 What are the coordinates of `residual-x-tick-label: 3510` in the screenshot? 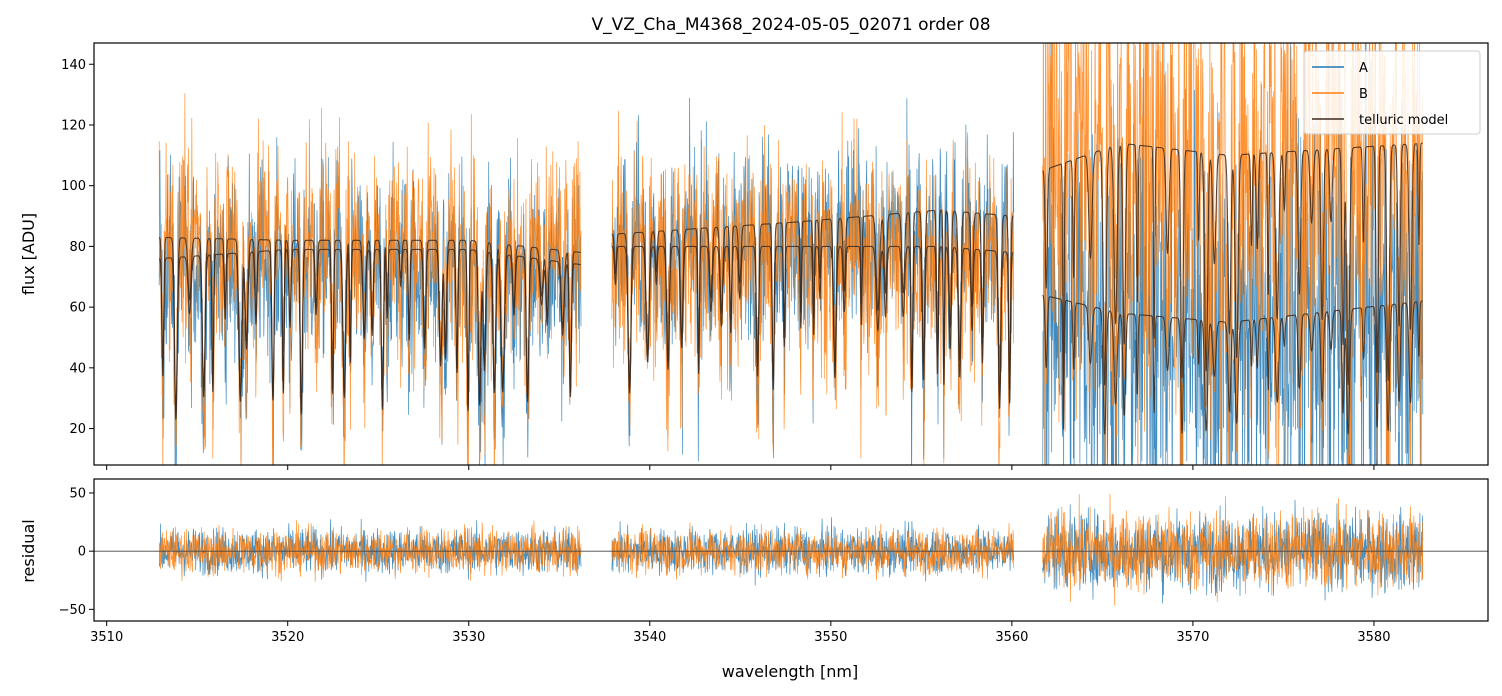 It's located at (106, 637).